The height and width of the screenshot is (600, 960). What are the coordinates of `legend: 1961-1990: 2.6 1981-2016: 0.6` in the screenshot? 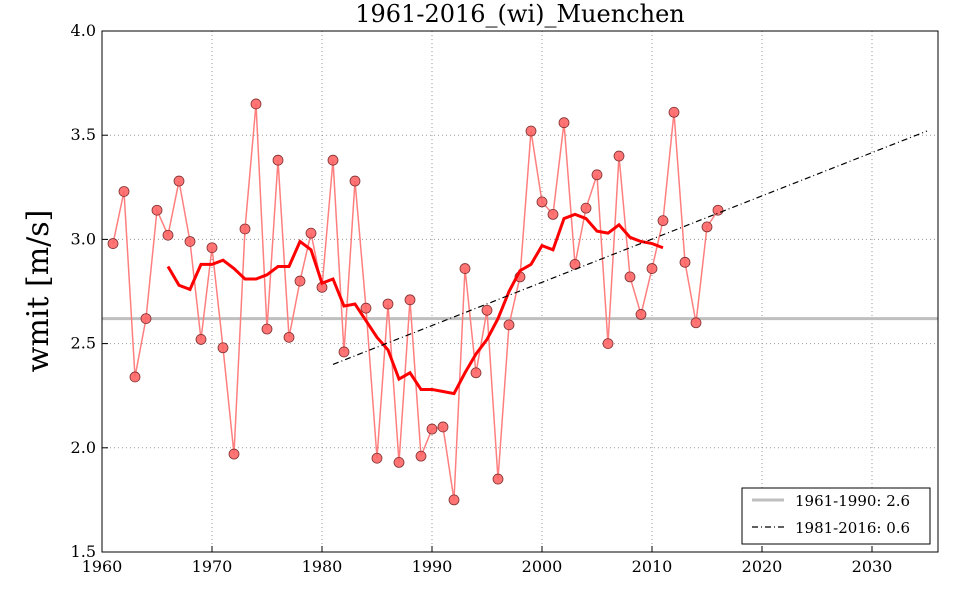 It's located at (836, 516).